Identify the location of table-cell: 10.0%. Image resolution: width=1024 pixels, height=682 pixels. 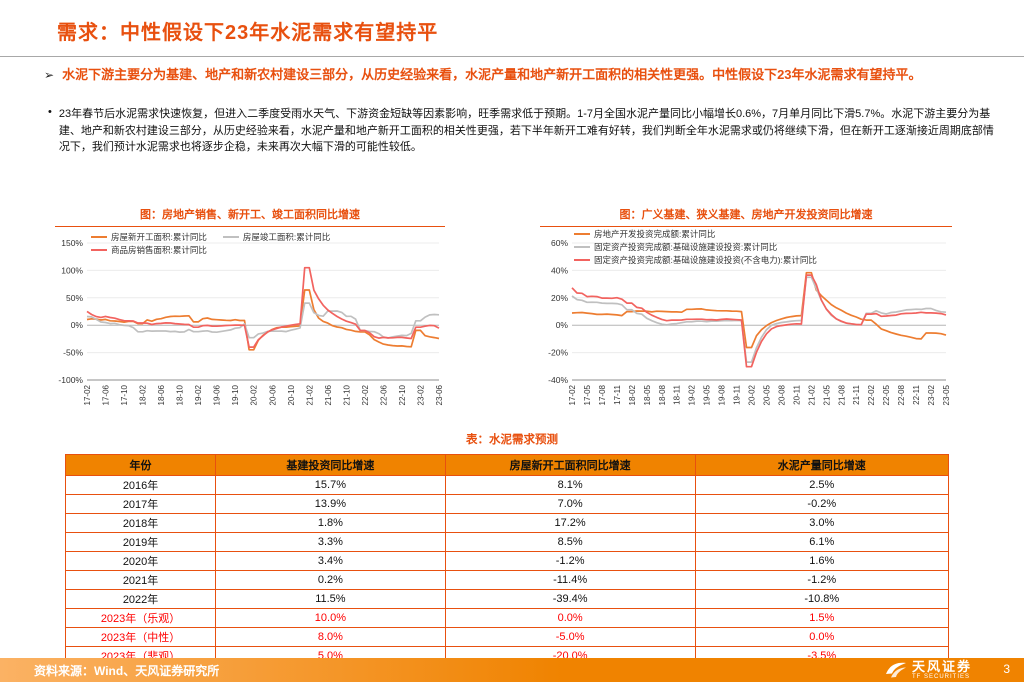
(330, 618).